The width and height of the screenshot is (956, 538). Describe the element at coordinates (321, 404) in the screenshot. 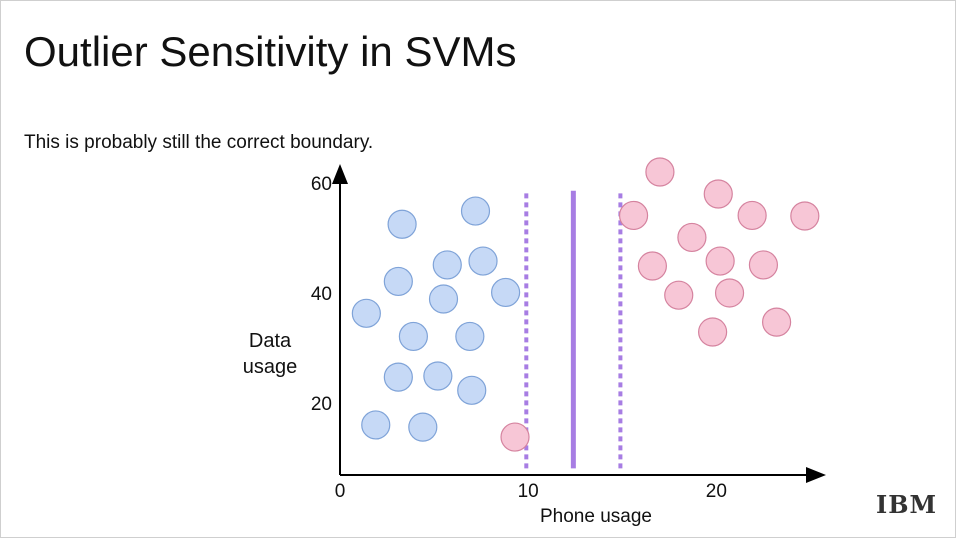

I see `y-tick-label: 20` at that location.